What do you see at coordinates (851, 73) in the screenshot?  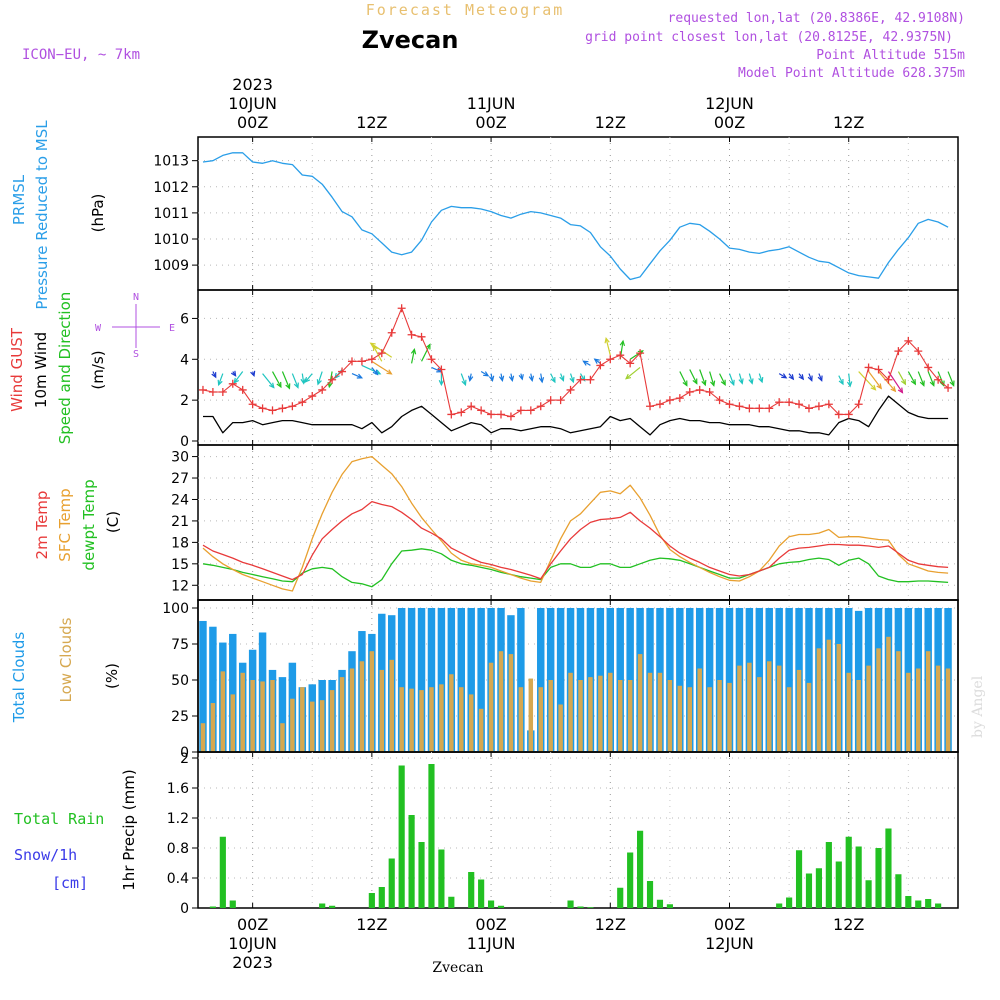 I see `model-point-altitude: Model Point Altitude 628.375m` at bounding box center [851, 73].